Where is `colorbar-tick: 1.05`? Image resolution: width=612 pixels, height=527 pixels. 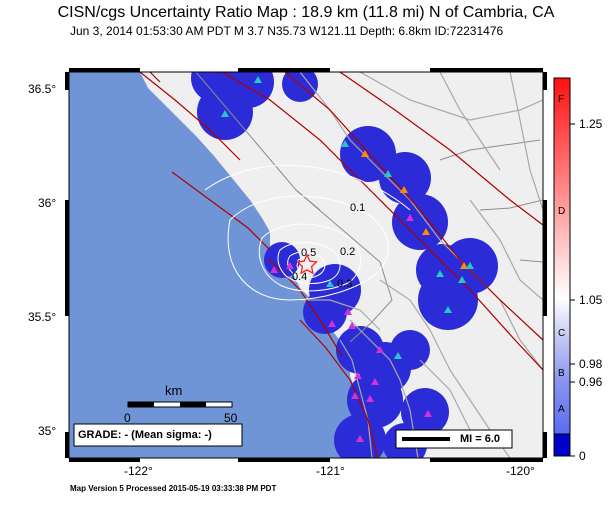 colorbar-tick: 1.05 is located at coordinates (591, 300).